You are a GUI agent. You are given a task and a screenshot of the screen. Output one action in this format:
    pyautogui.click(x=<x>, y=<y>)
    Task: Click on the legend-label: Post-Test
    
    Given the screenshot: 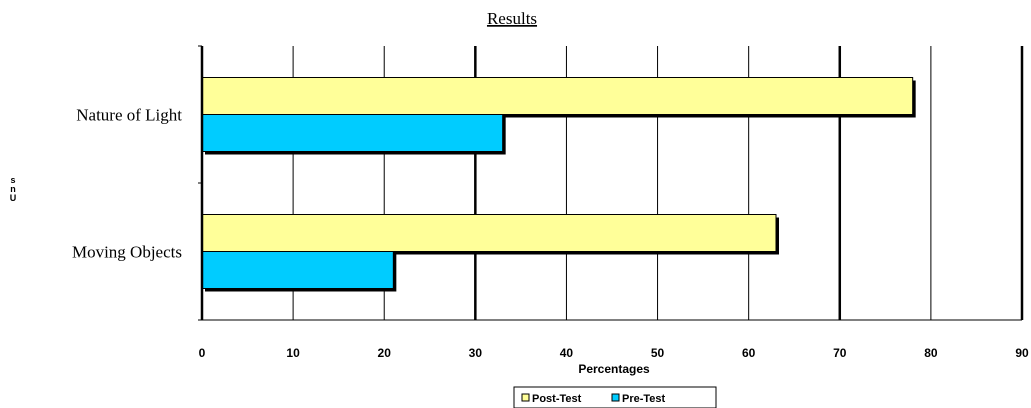 What is the action you would take?
    pyautogui.click(x=557, y=399)
    